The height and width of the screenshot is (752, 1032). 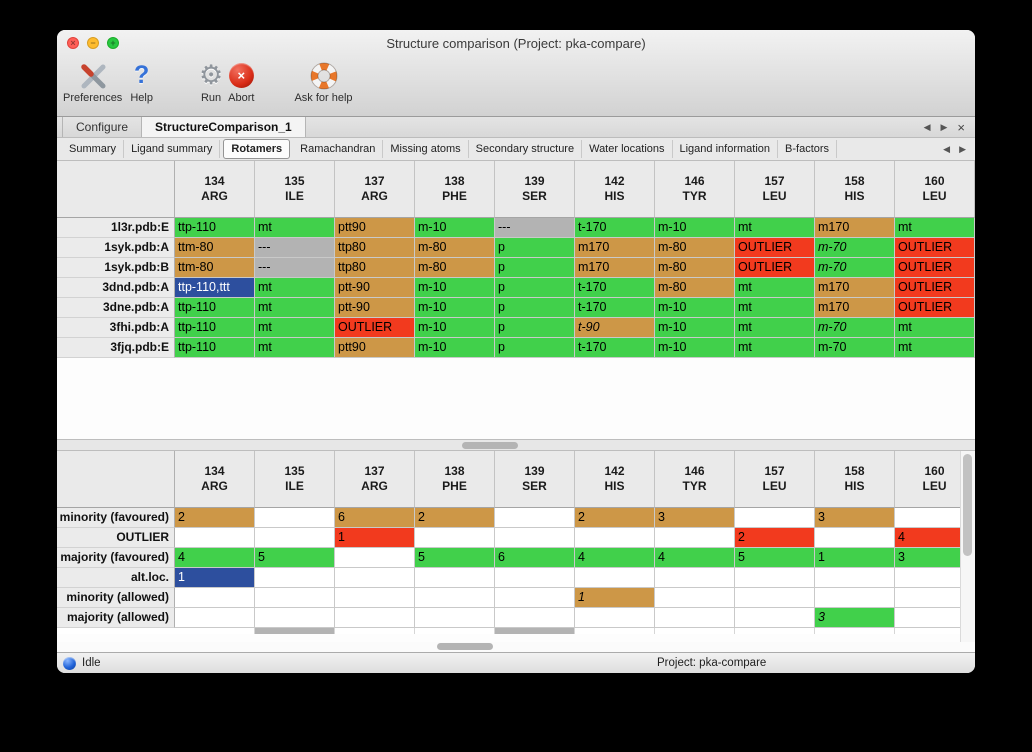 What do you see at coordinates (295, 248) in the screenshot?
I see `rotamer-cell: ---` at bounding box center [295, 248].